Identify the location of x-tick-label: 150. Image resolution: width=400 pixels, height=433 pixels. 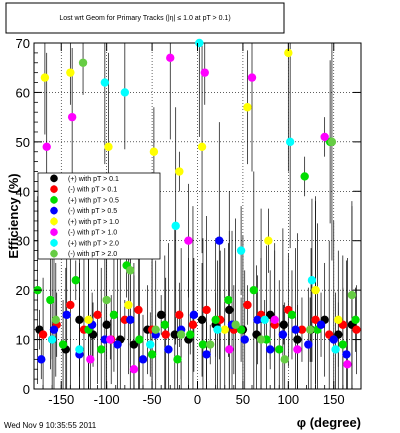
(334, 399).